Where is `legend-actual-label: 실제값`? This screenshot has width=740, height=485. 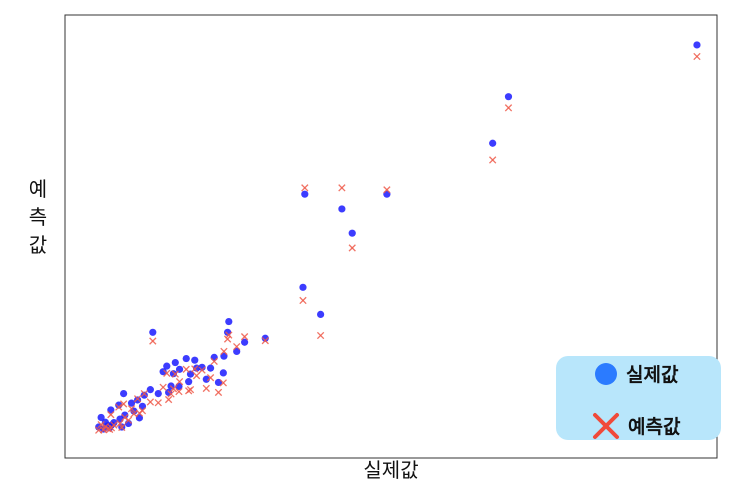 legend-actual-label: 실제값 is located at coordinates (652, 375).